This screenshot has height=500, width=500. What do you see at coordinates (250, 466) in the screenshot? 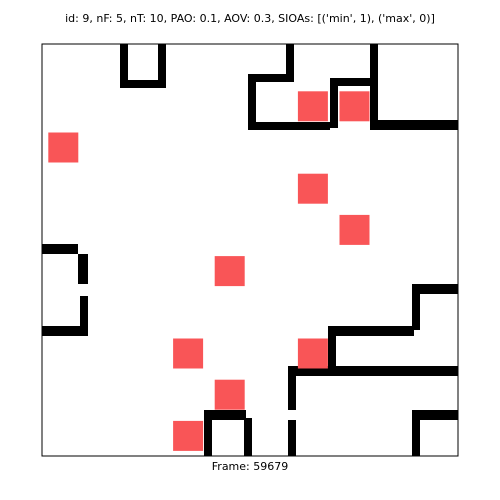
I see `frame-counter: Frame: 59679` at bounding box center [250, 466].